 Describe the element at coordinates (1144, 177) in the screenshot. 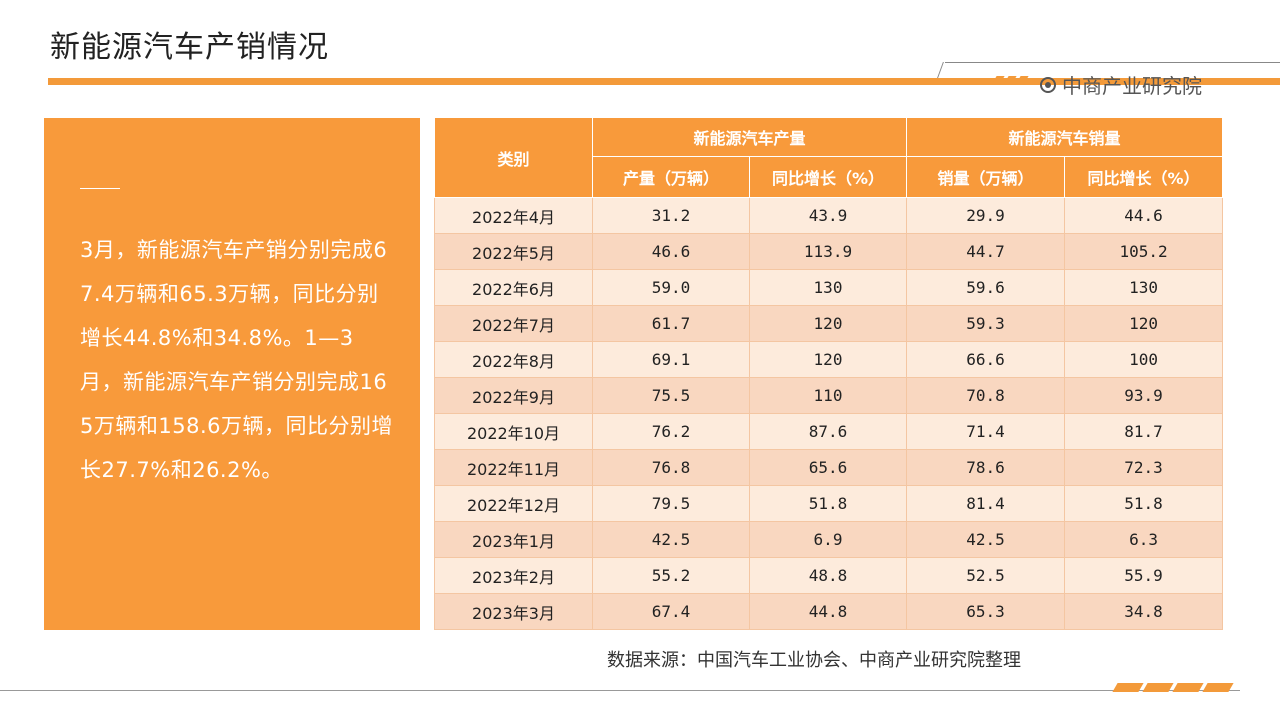

I see `header-sales-growth: 同比增长（%）` at that location.